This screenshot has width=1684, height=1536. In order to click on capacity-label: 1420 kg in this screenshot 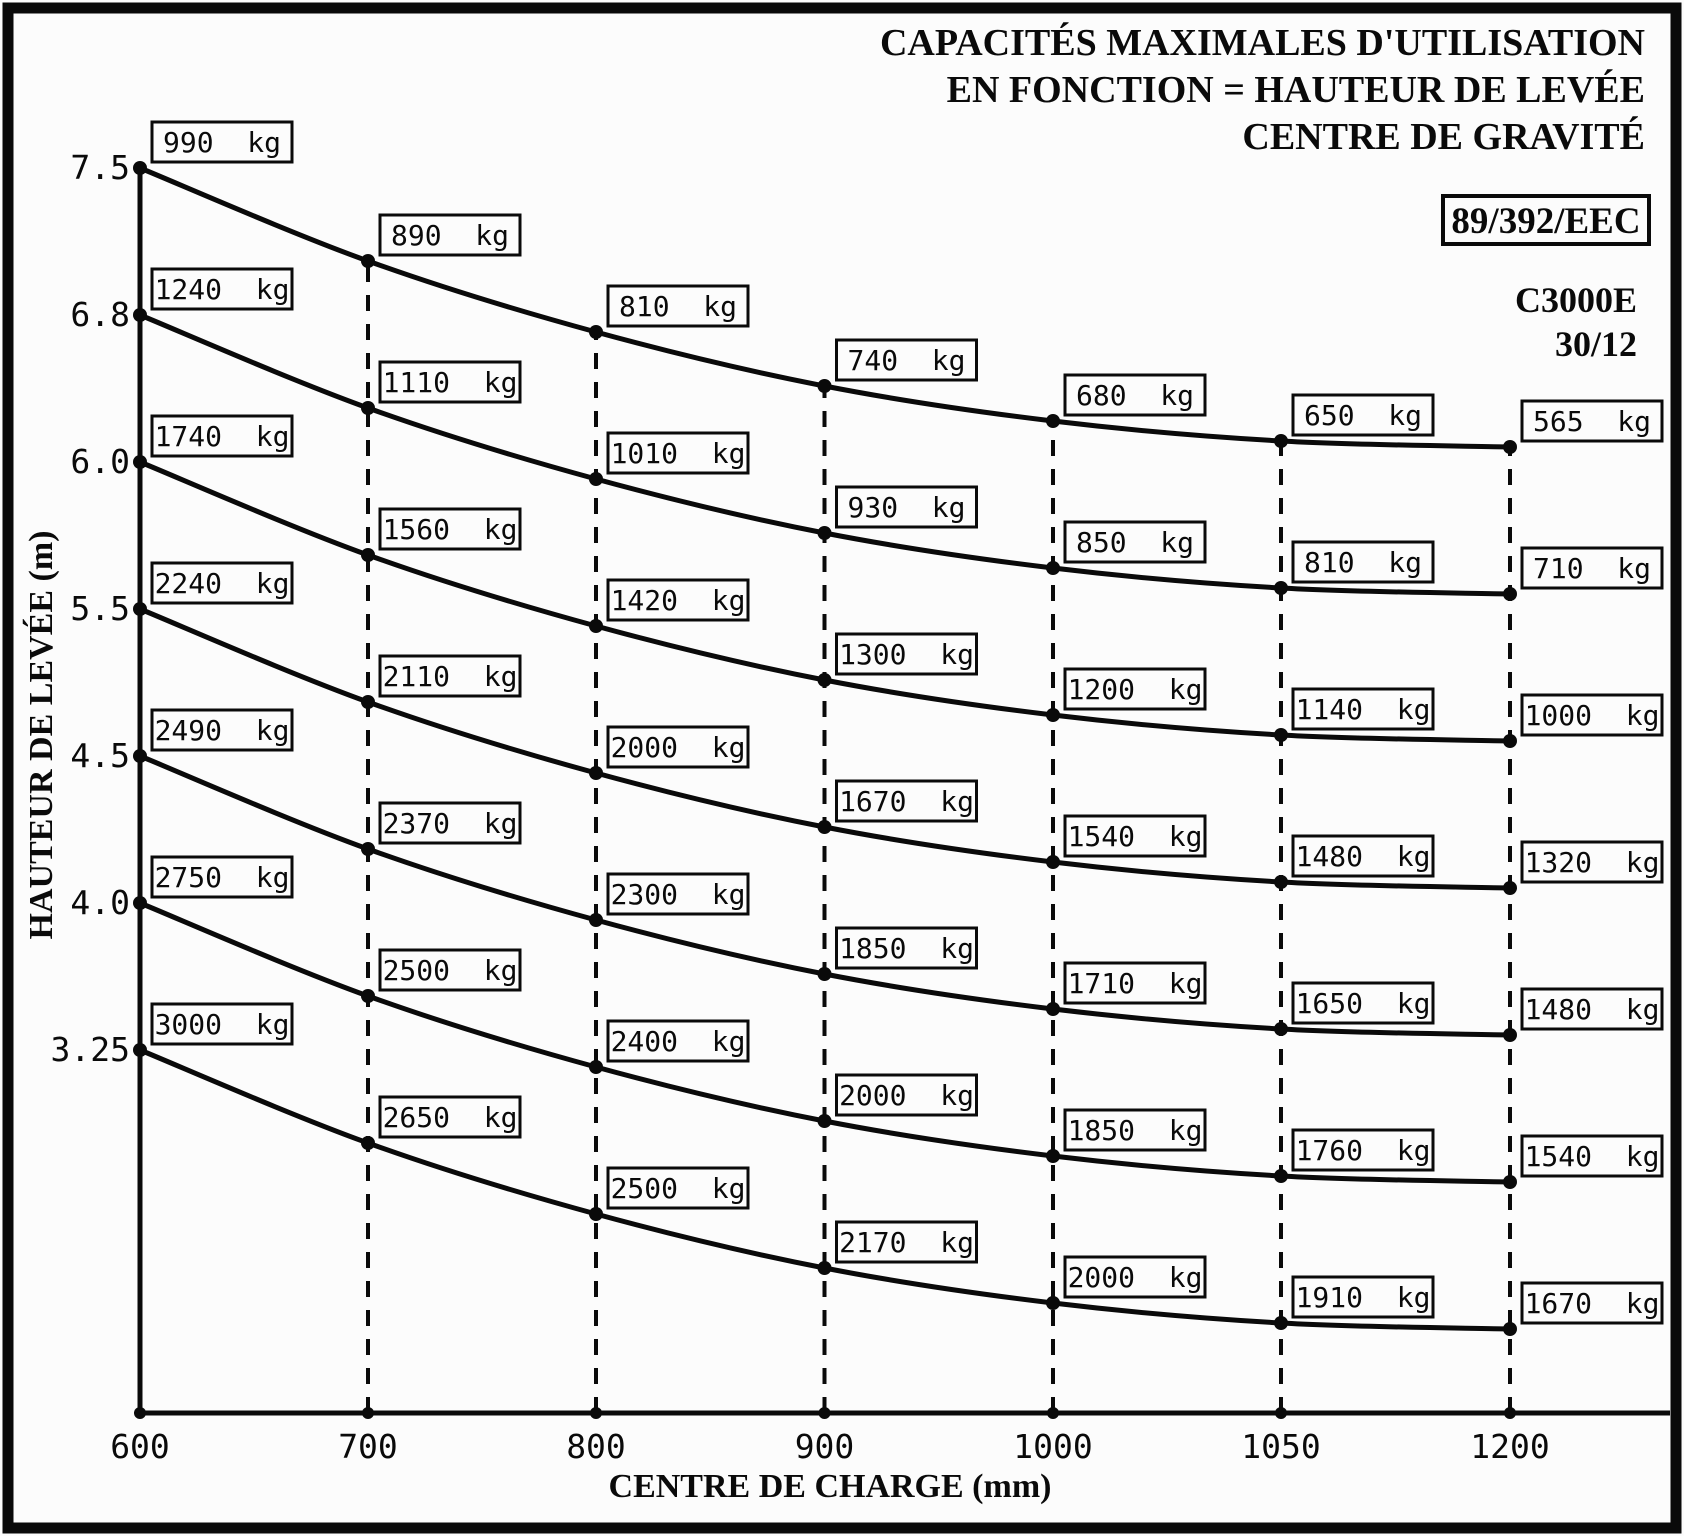, I will do `click(678, 600)`.